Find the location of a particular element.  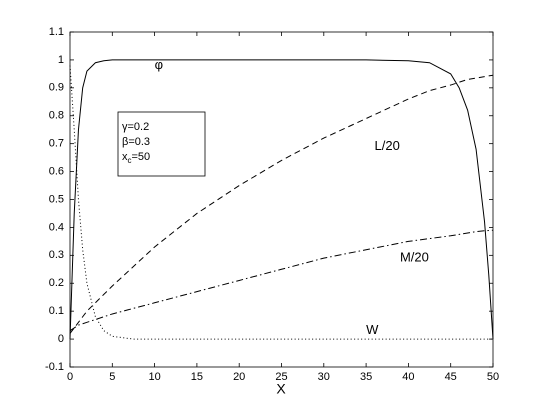

x-tick-label: 20 is located at coordinates (239, 377).